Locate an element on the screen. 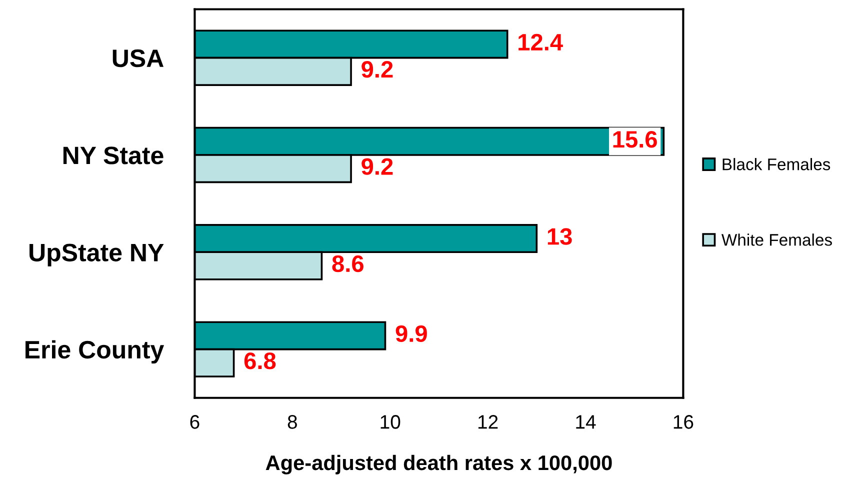 The image size is (854, 487). data-label: 13 is located at coordinates (560, 236).